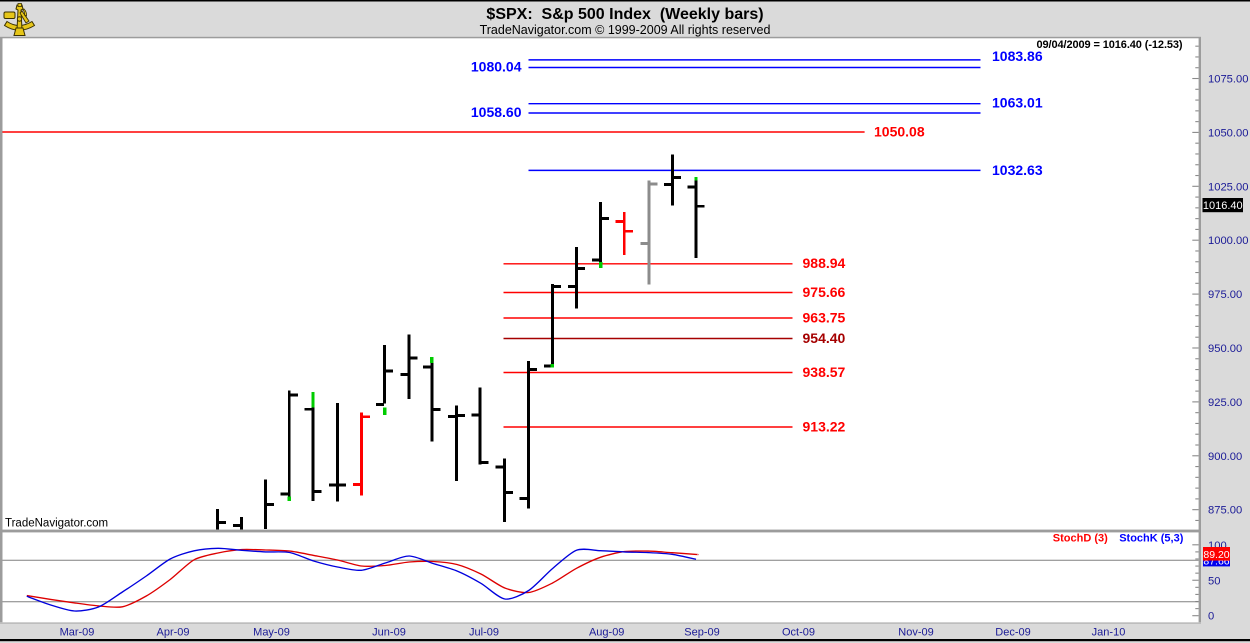 The image size is (1250, 643). What do you see at coordinates (1017, 170) in the screenshot?
I see `svg-text: 1032.63` at bounding box center [1017, 170].